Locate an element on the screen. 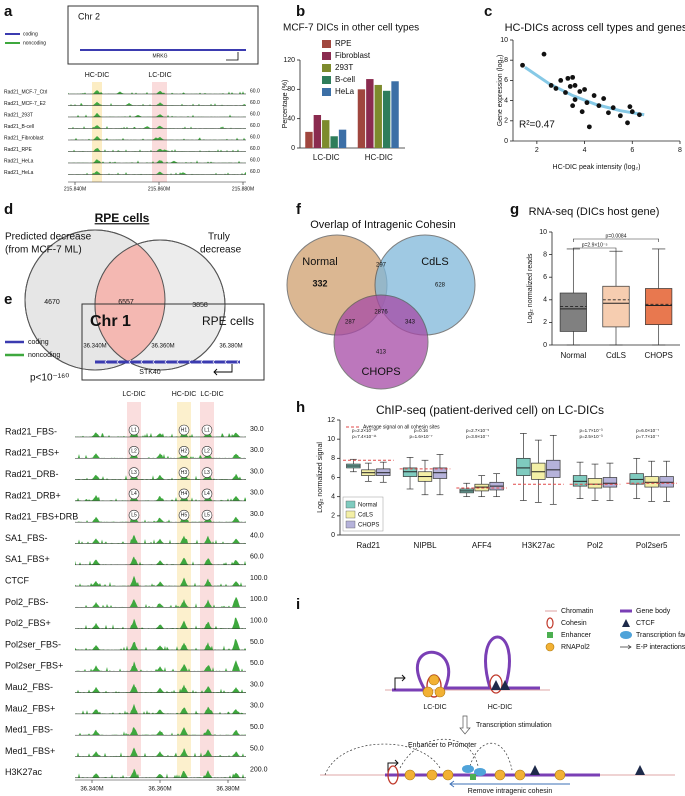 The width and height of the screenshot is (685, 796). y-axis-title: Percentage (%) is located at coordinates (285, 104).